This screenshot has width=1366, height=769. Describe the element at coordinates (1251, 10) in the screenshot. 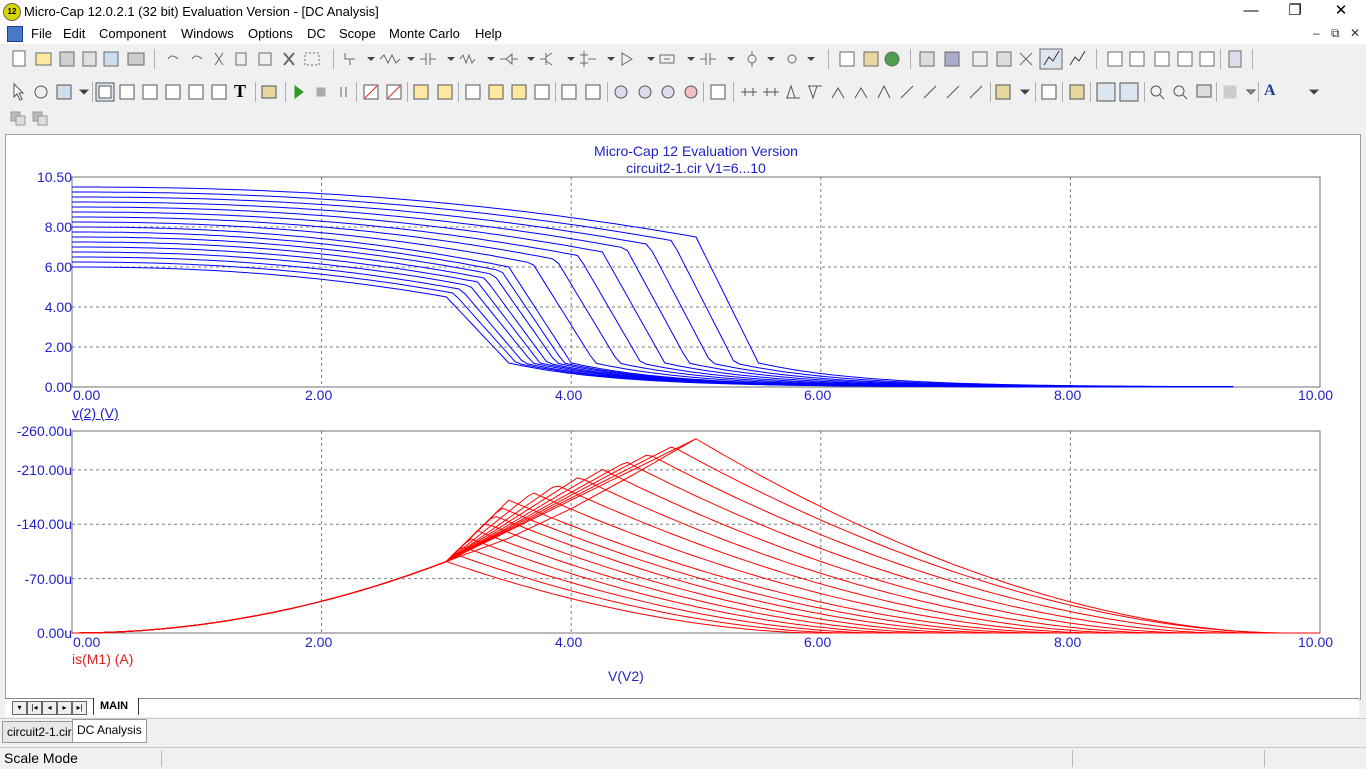

I see `minimize-icon: —` at that location.